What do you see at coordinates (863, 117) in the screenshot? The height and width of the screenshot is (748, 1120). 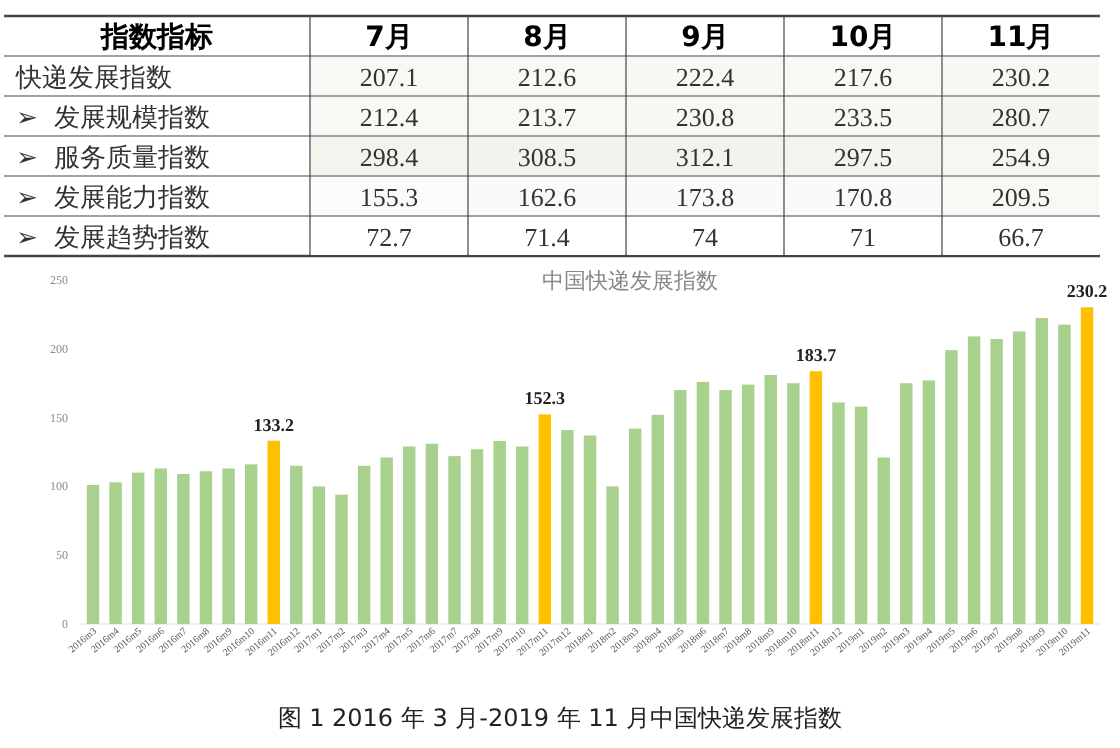 I see `data-label: 233.5` at bounding box center [863, 117].